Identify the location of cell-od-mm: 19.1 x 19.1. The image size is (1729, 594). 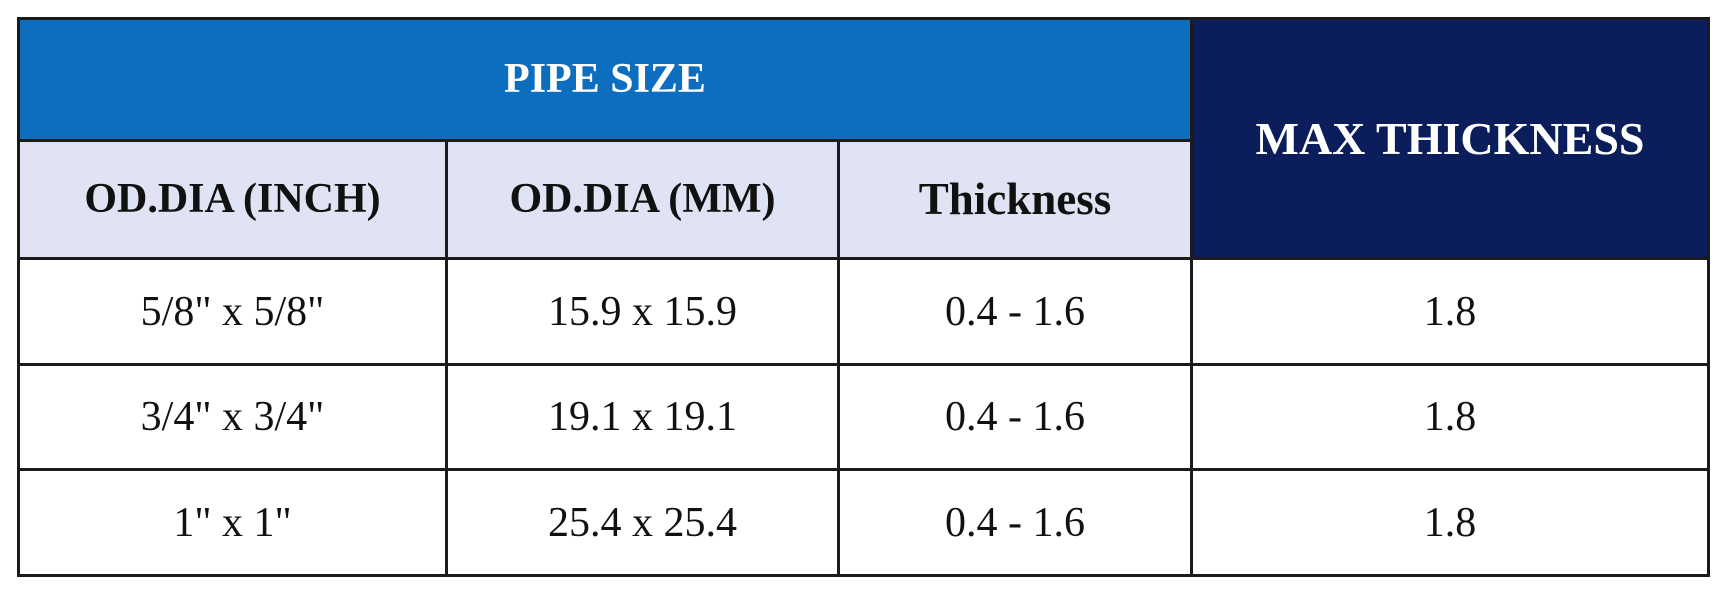
(642, 417).